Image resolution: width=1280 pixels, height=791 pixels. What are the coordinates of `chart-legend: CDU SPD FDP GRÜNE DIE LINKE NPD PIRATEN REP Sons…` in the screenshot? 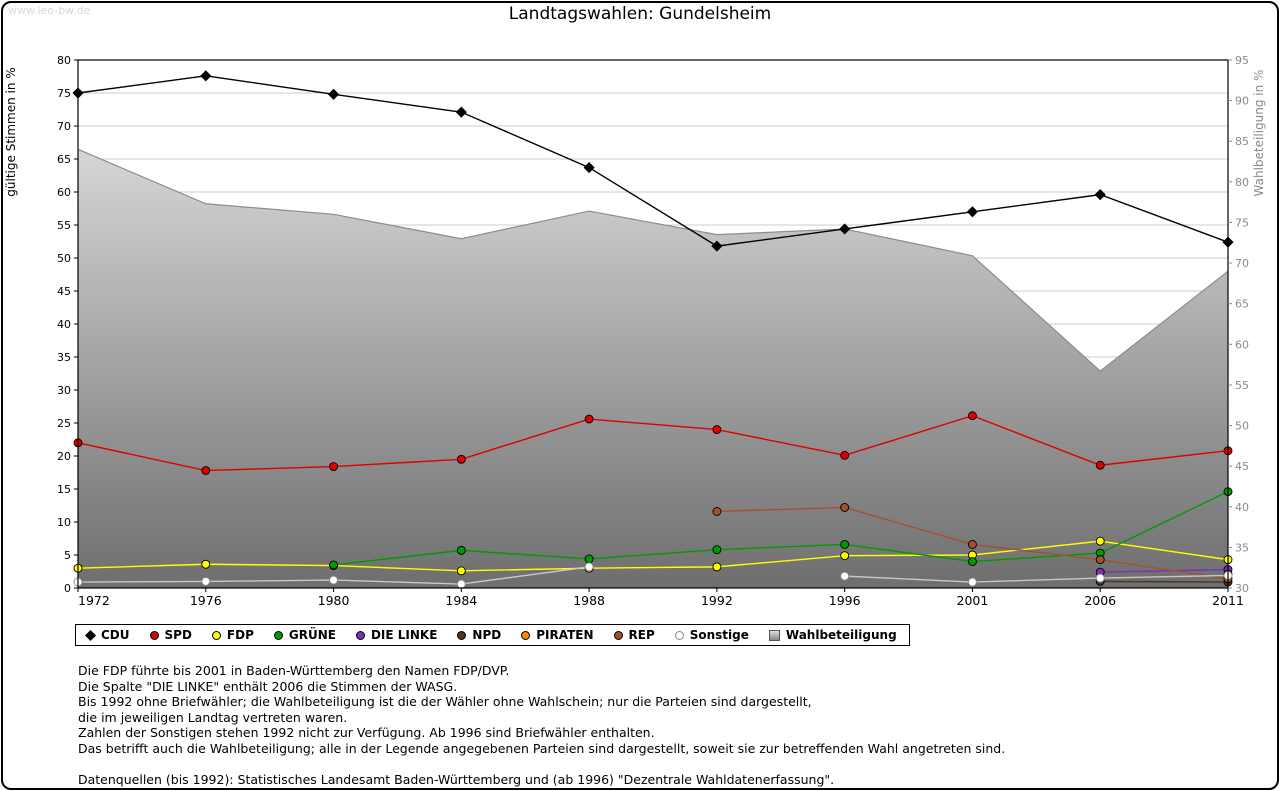 It's located at (492, 635).